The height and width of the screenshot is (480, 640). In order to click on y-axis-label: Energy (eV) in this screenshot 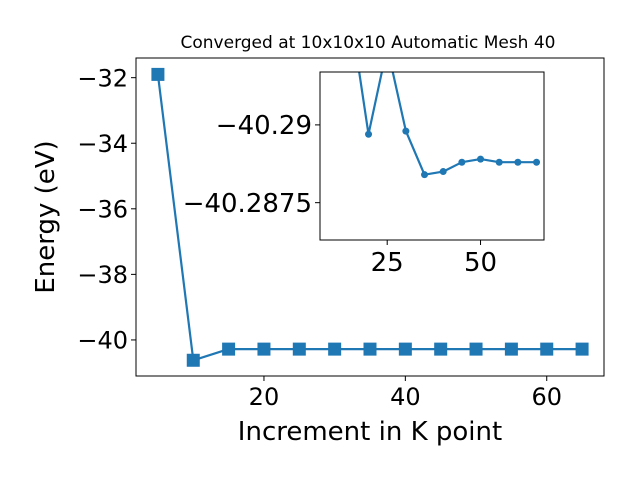, I will do `click(46, 216)`.